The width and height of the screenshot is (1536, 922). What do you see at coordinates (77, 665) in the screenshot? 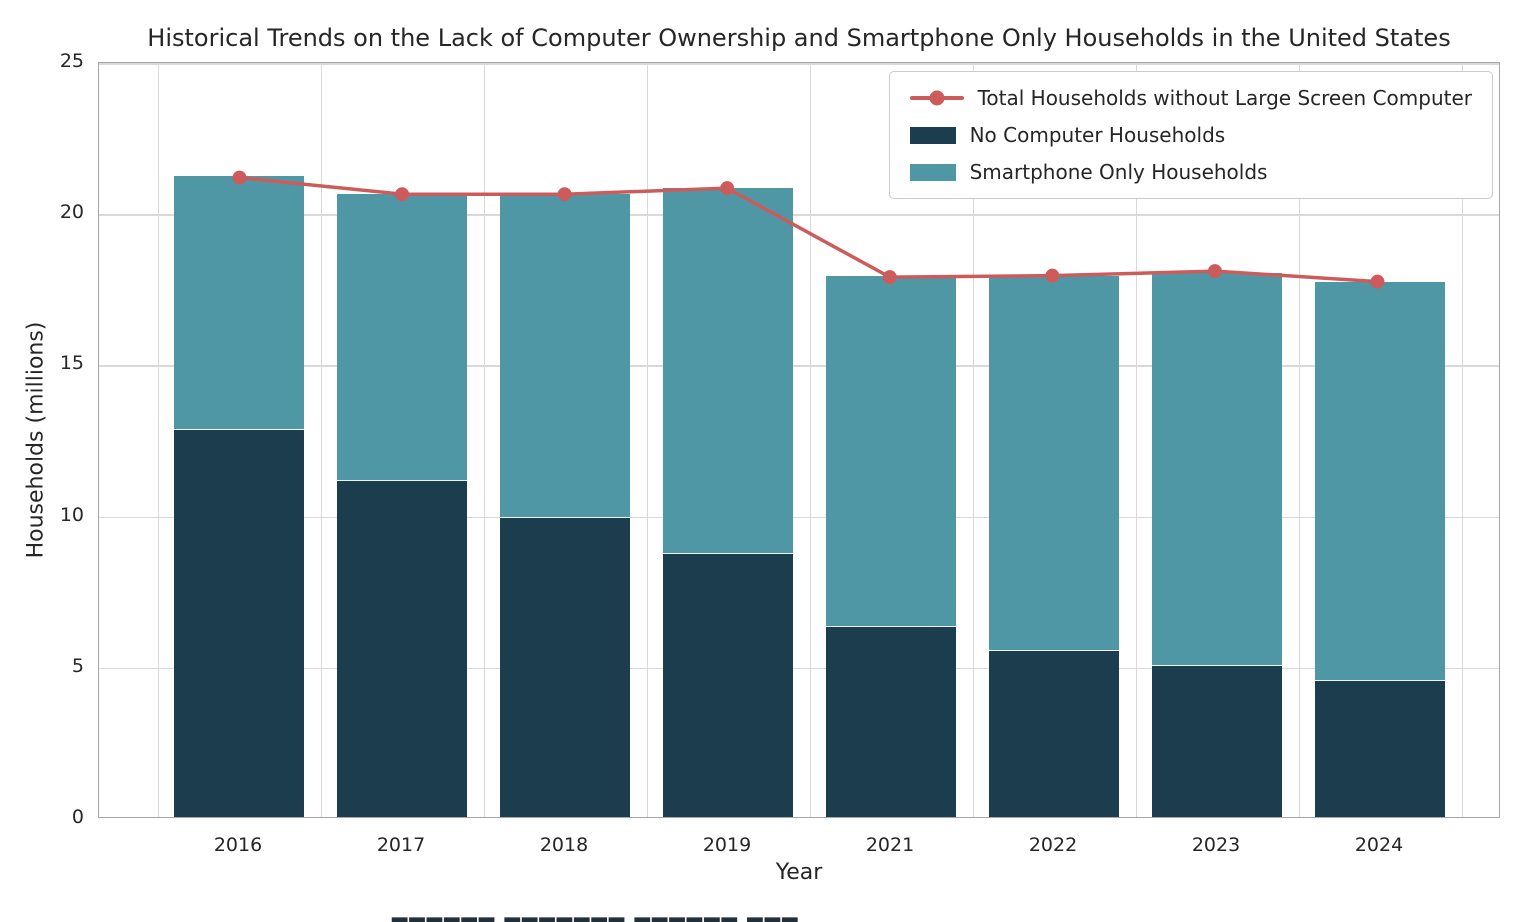
I see `y-tick-5: 5` at bounding box center [77, 665].